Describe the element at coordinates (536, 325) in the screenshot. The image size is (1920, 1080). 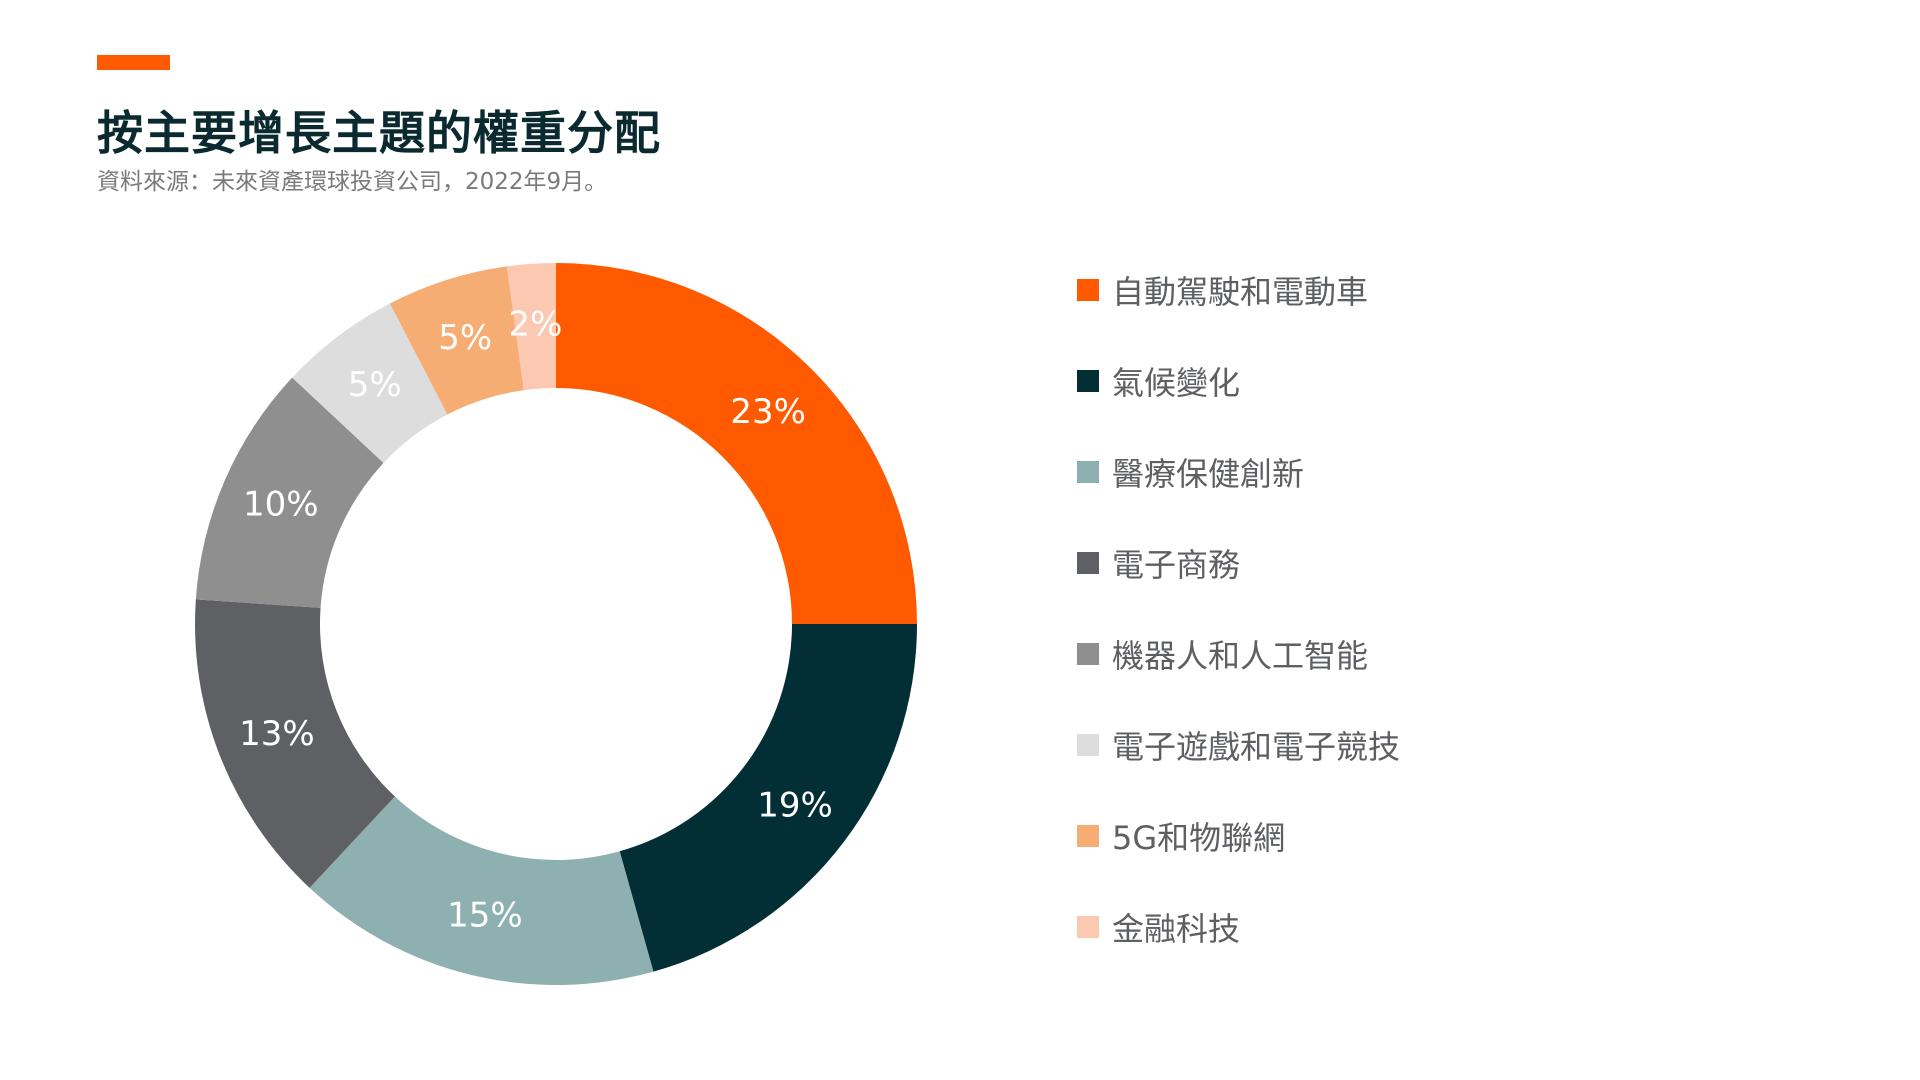
I see `slice-value-label: 2%` at that location.